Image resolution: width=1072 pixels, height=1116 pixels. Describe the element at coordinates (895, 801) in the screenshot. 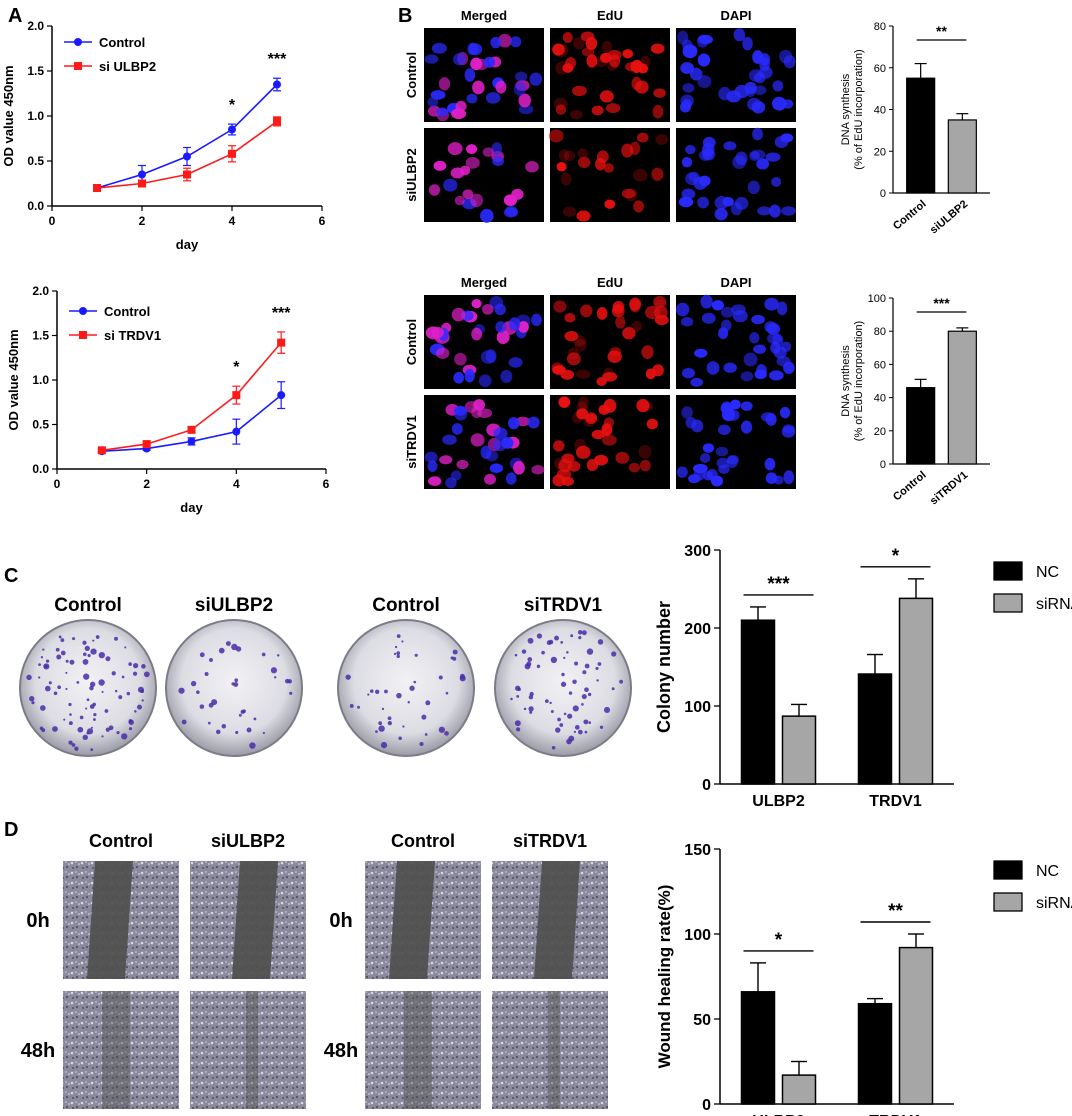

I see `x-tick-label: TRDV1` at that location.